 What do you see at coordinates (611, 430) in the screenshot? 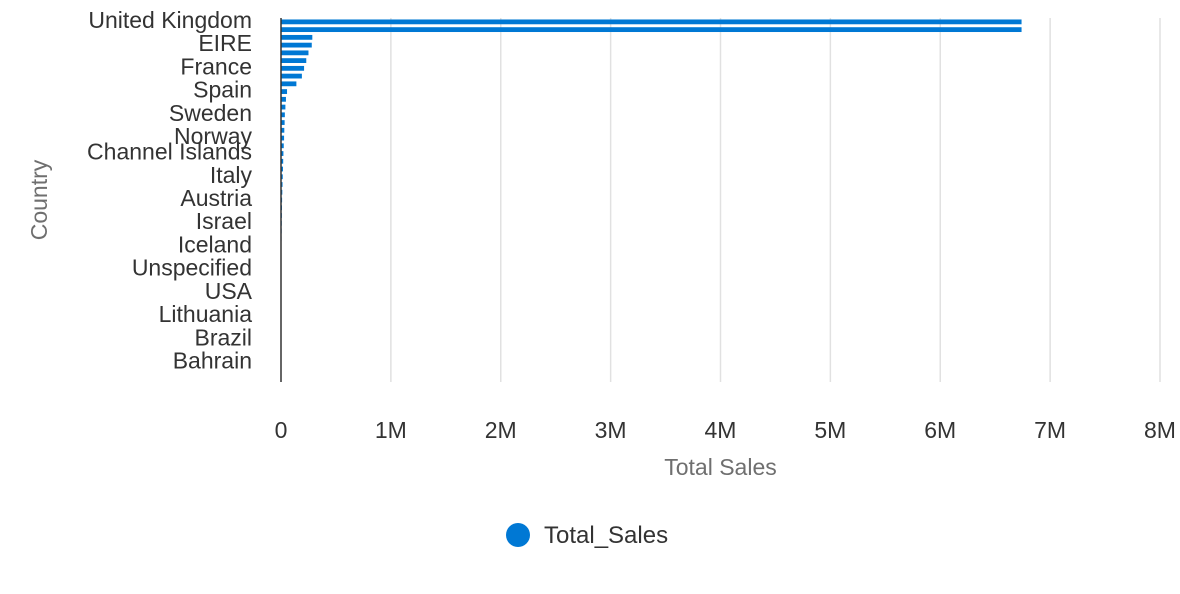
I see `x-tick-label: 3M` at bounding box center [611, 430].